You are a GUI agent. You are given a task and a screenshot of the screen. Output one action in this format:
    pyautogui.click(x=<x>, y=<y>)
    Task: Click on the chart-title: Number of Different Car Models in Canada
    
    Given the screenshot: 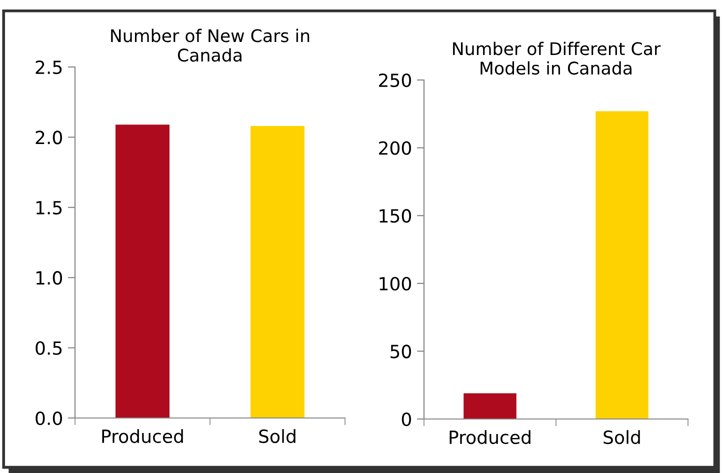 What is the action you would take?
    pyautogui.click(x=557, y=58)
    